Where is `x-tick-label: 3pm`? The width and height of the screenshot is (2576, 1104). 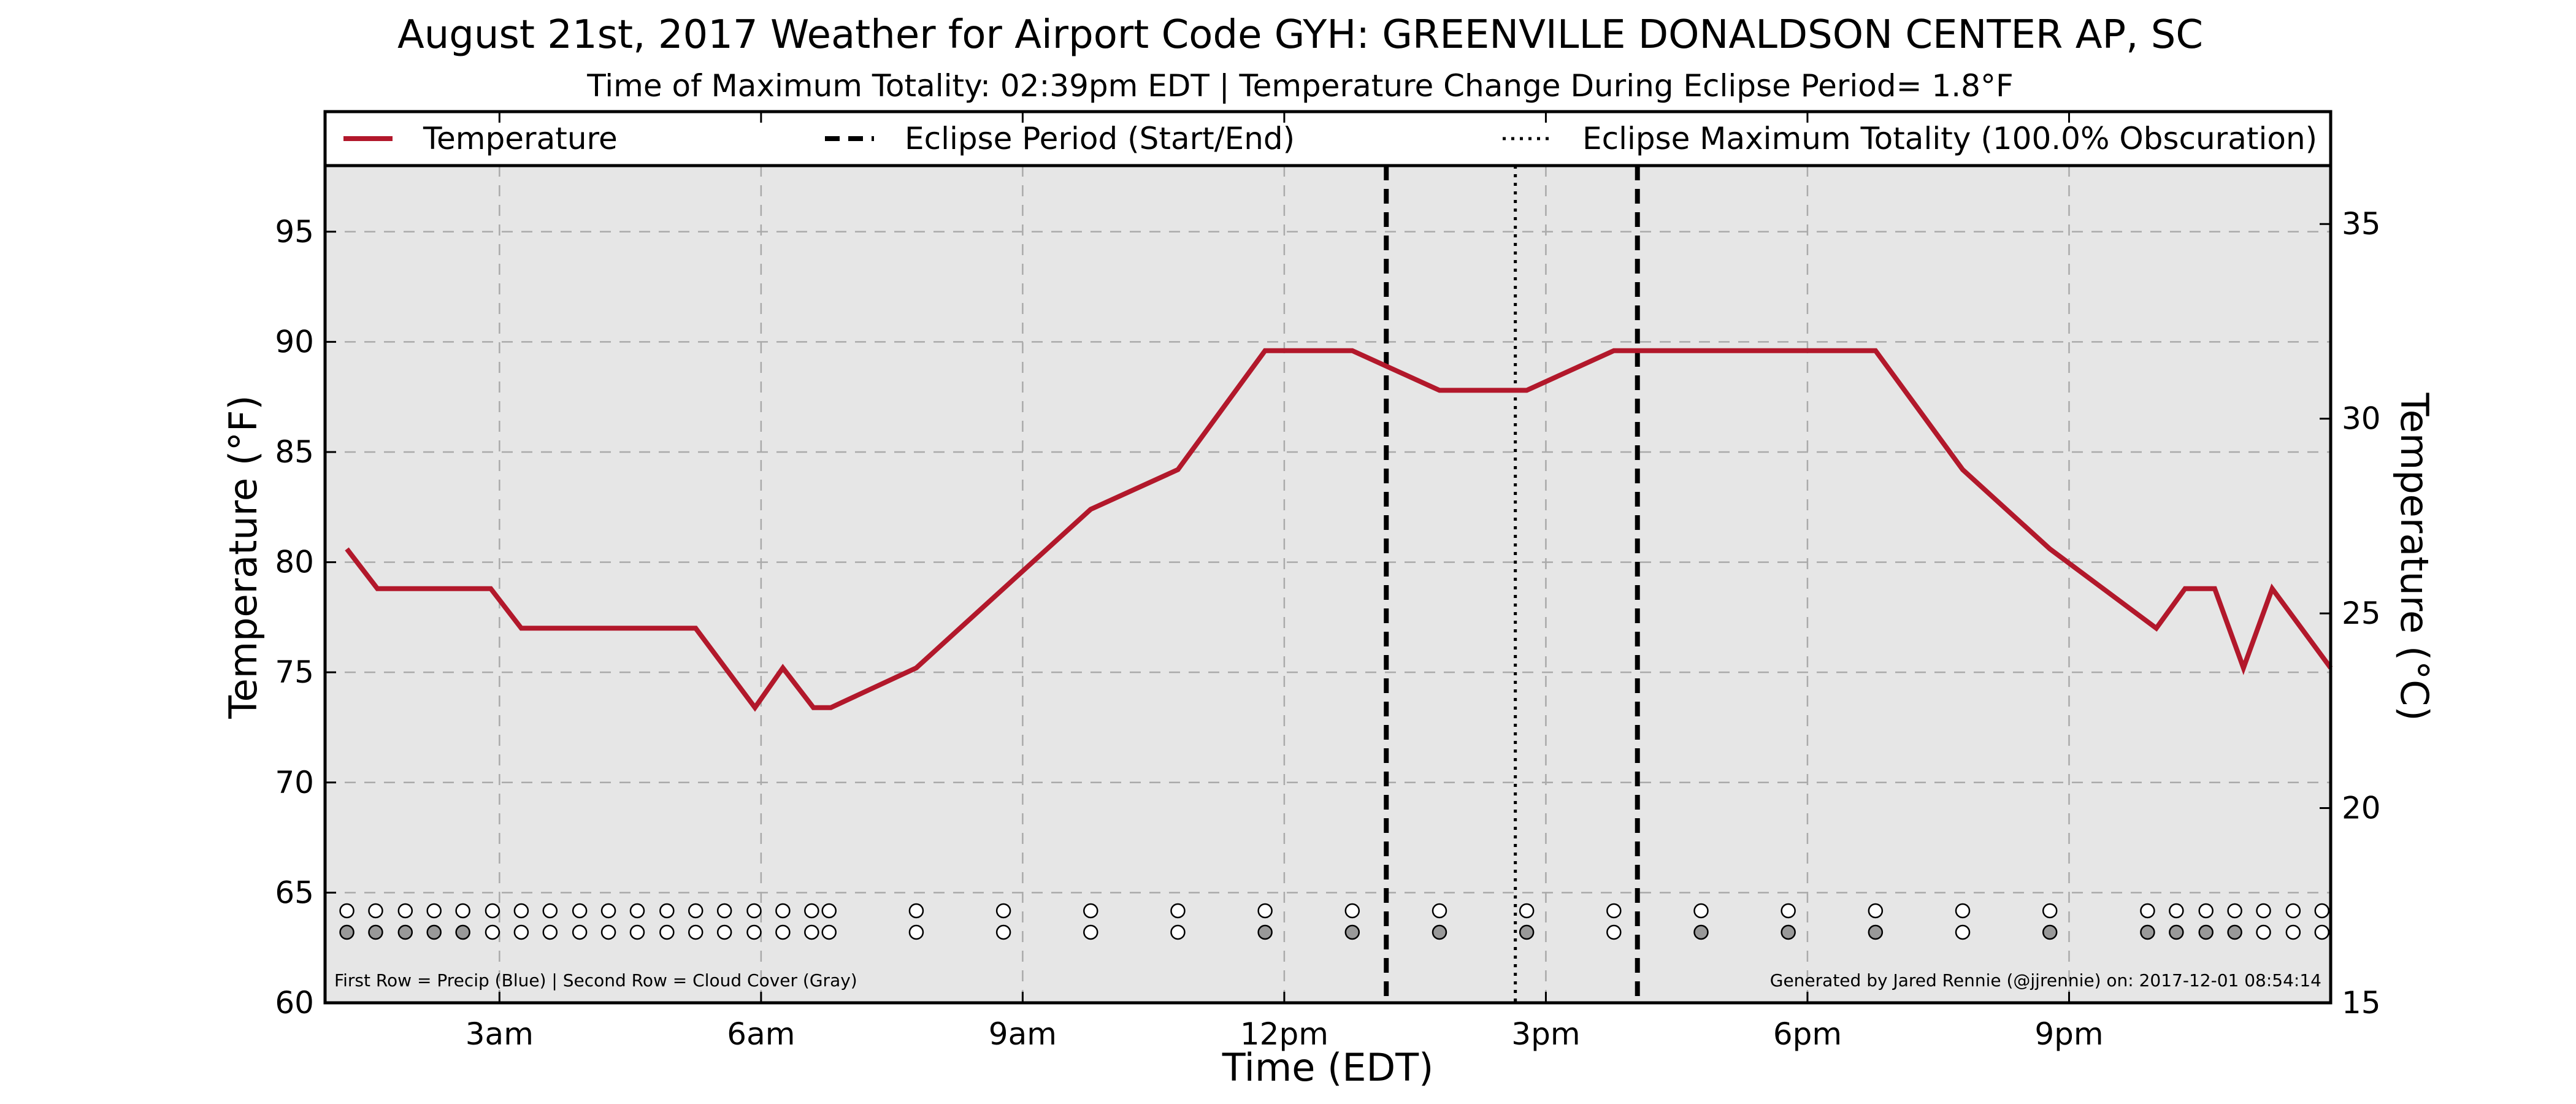 x-tick-label: 3pm is located at coordinates (1545, 1034).